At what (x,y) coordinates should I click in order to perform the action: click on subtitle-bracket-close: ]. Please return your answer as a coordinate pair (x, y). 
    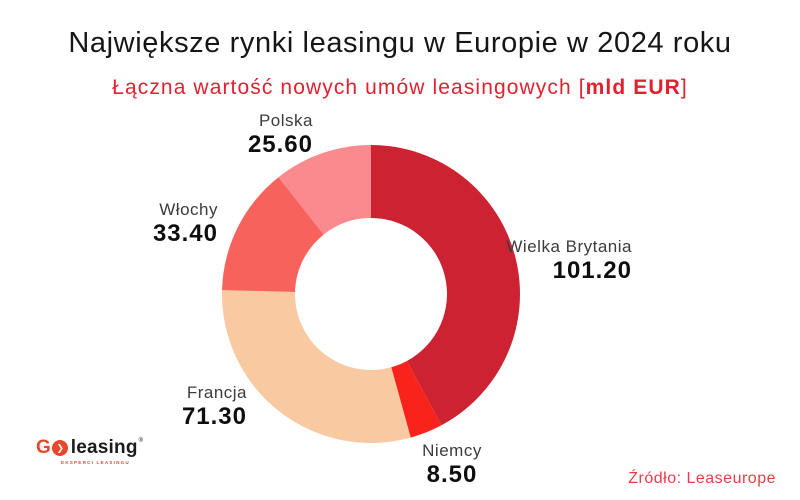
    Looking at the image, I should click on (684, 87).